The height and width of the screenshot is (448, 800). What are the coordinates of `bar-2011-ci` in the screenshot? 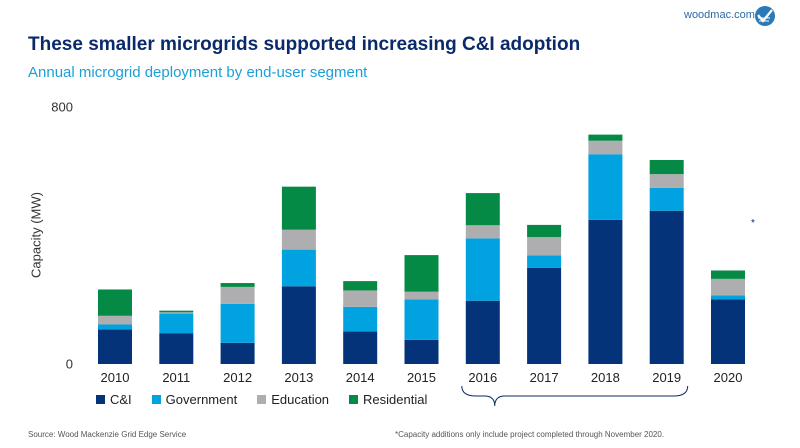 It's located at (176, 348).